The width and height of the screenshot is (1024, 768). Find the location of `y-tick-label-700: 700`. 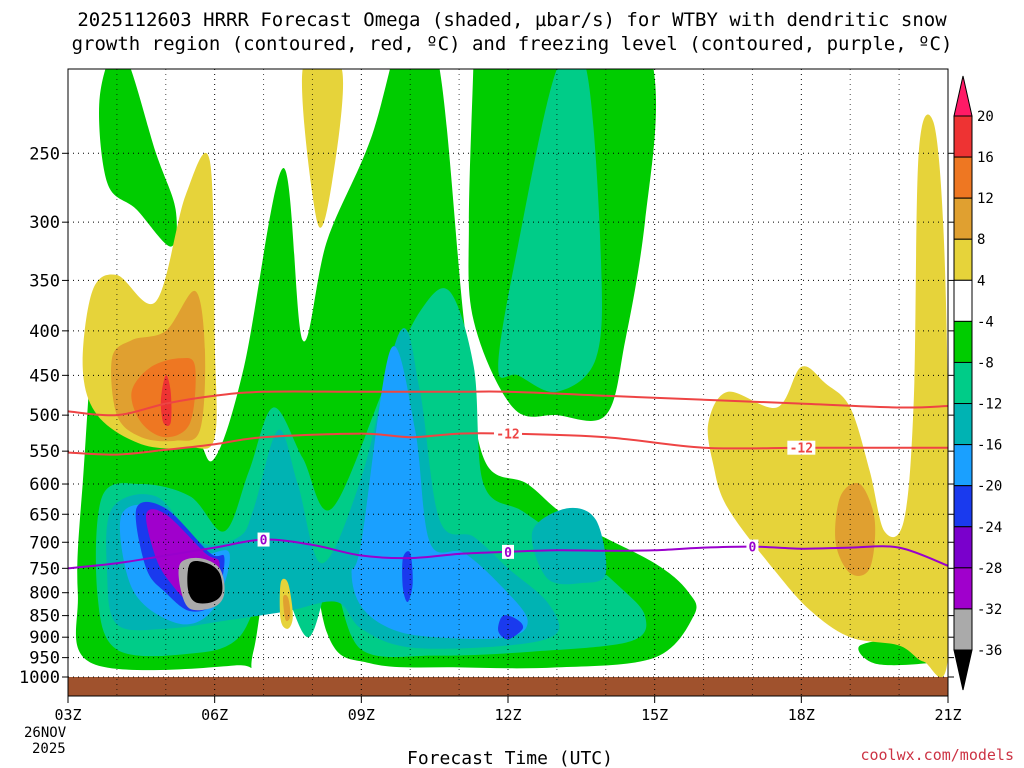

y-tick-label-700: 700 is located at coordinates (44, 543).